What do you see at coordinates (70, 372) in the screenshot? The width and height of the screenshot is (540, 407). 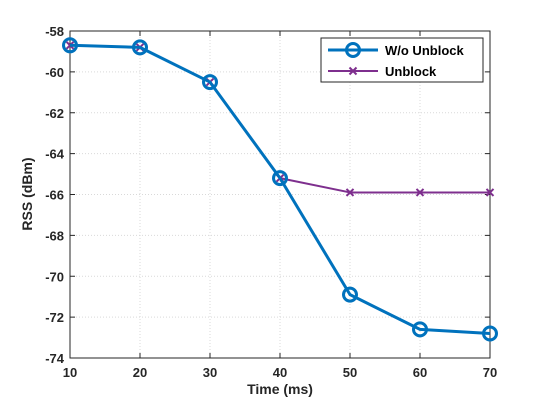 I see `x-tick-label: 10` at bounding box center [70, 372].